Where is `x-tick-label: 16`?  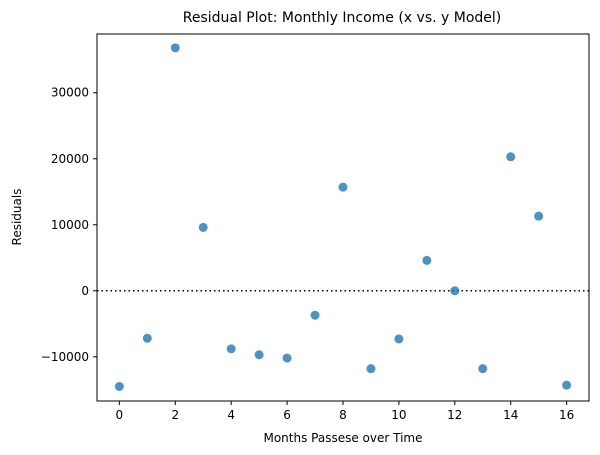
x-tick-label: 16 is located at coordinates (566, 415).